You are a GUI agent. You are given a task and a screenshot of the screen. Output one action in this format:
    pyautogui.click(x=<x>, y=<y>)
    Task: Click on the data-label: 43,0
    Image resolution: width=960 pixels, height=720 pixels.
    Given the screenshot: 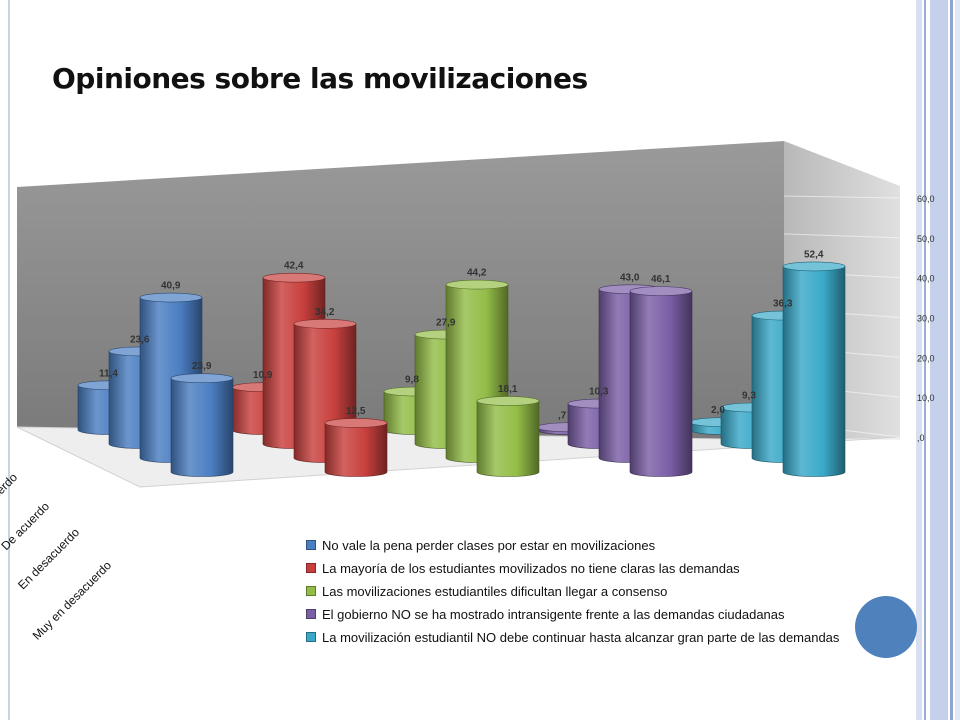 What is the action you would take?
    pyautogui.click(x=630, y=277)
    